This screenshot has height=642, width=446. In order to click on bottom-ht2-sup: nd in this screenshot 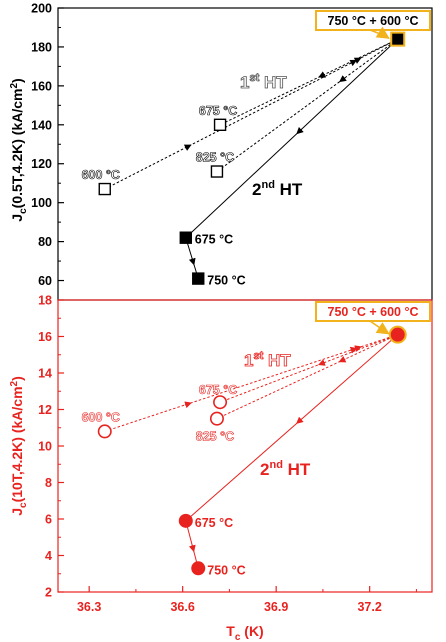, I will do `click(275, 465)`.